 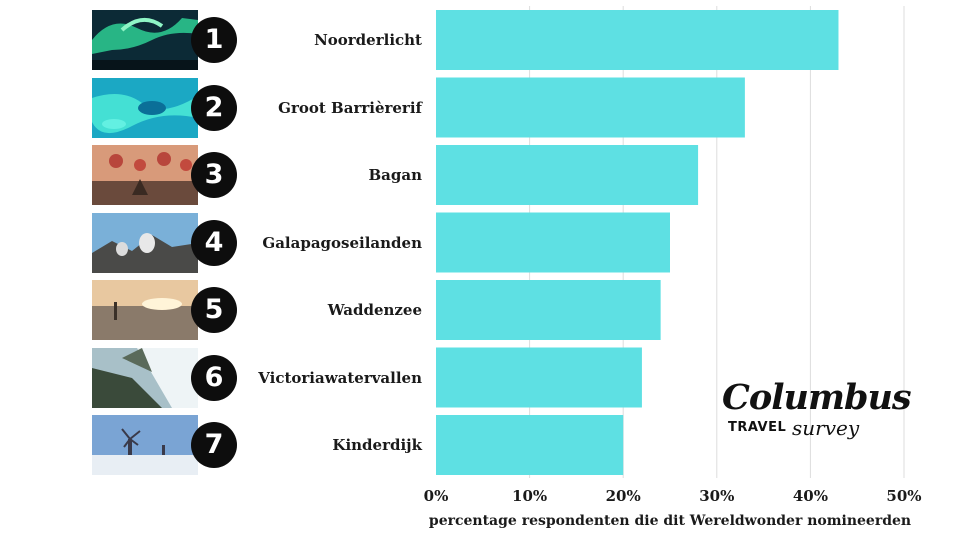 What do you see at coordinates (377, 445) in the screenshot?
I see `category-label: Kinderdijk` at bounding box center [377, 445].